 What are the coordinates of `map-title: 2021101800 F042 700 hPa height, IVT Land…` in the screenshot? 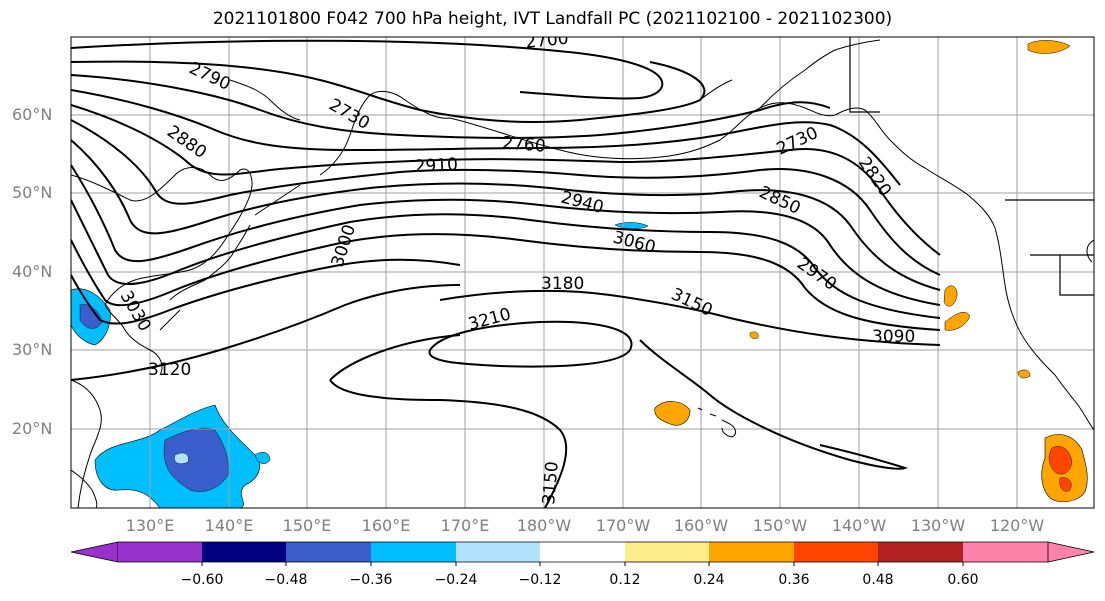 It's located at (552, 19).